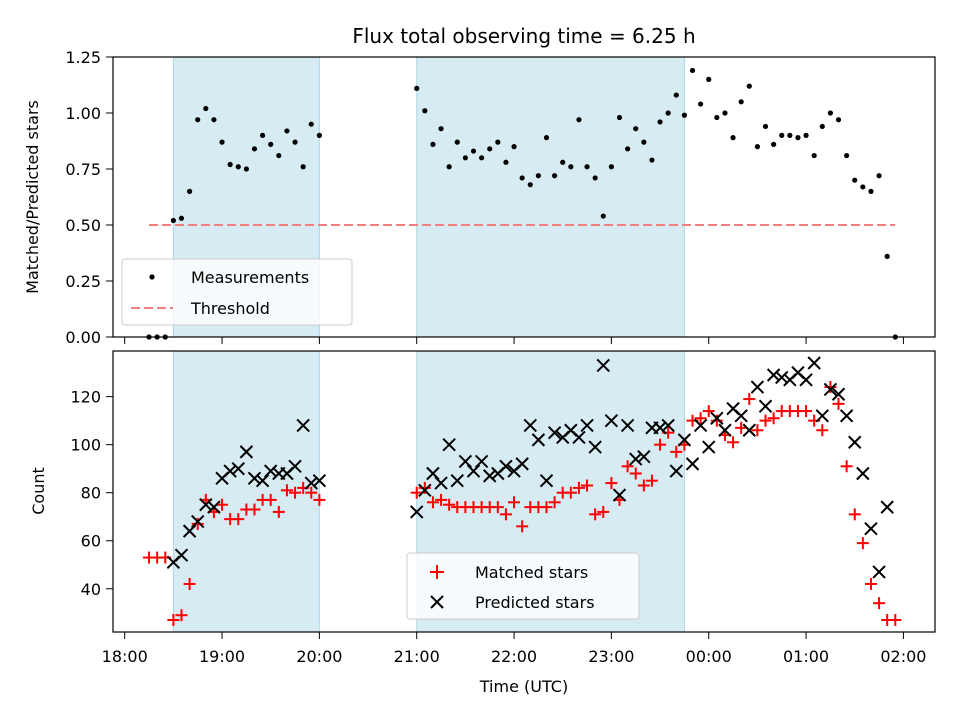  Describe the element at coordinates (83, 337) in the screenshot. I see `y-tick-label: 0.00` at that location.